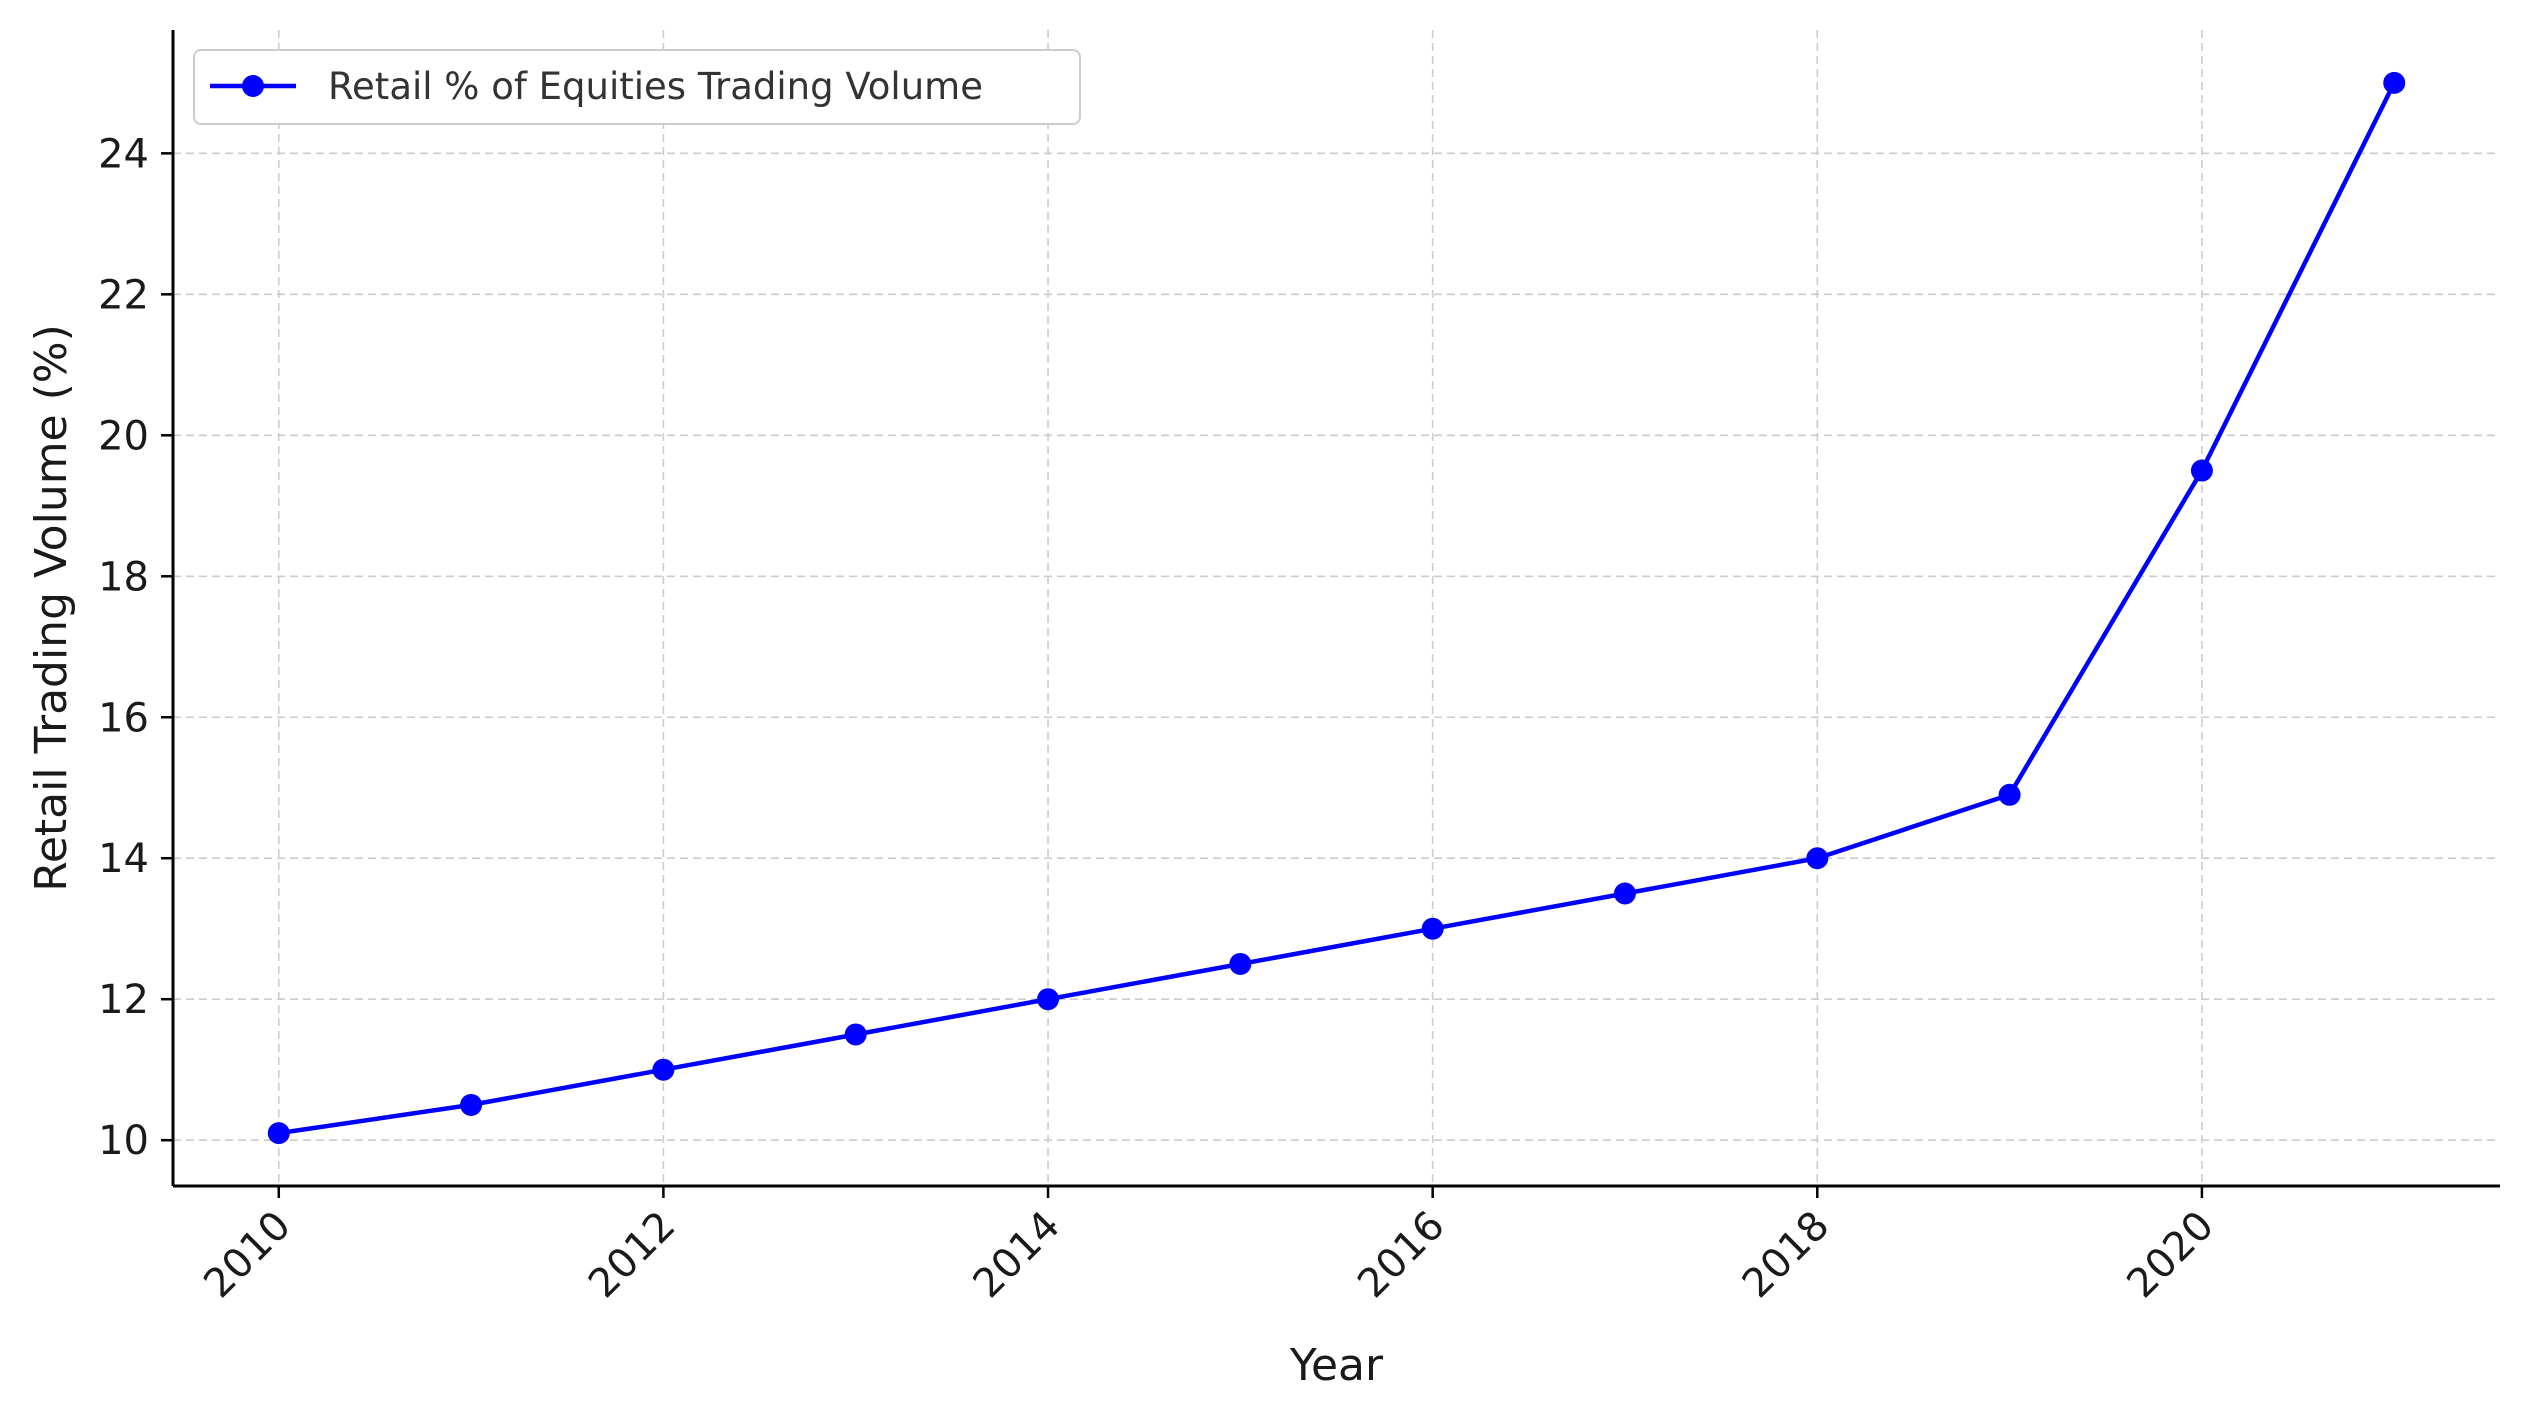 The height and width of the screenshot is (1418, 2527). What do you see at coordinates (135, 647) in the screenshot?
I see `y-axis-ticks: 10 12 14 16 18 20 22 24` at bounding box center [135, 647].